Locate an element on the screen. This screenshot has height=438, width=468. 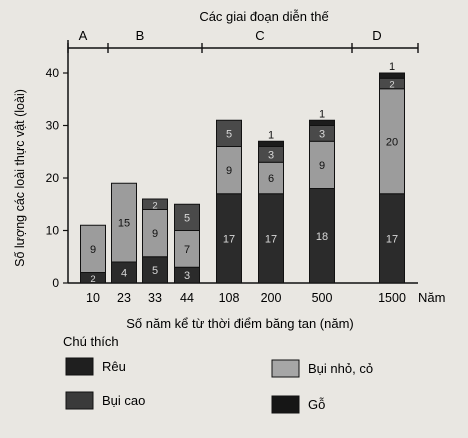
y-tick-label: 10 is located at coordinates (53, 231).